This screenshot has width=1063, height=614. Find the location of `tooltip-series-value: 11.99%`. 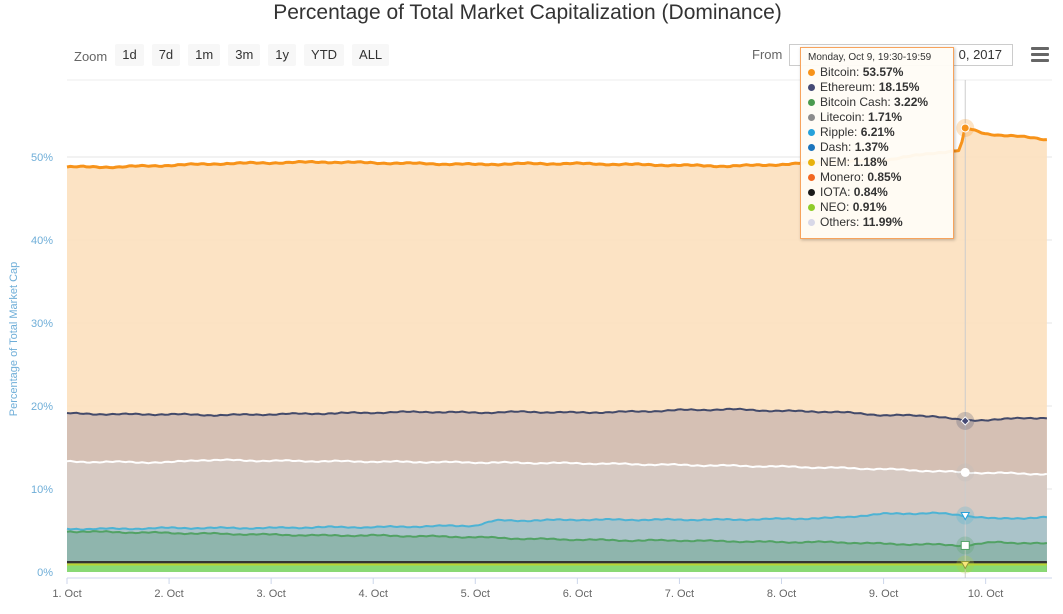

tooltip-series-value: 11.99% is located at coordinates (882, 222).